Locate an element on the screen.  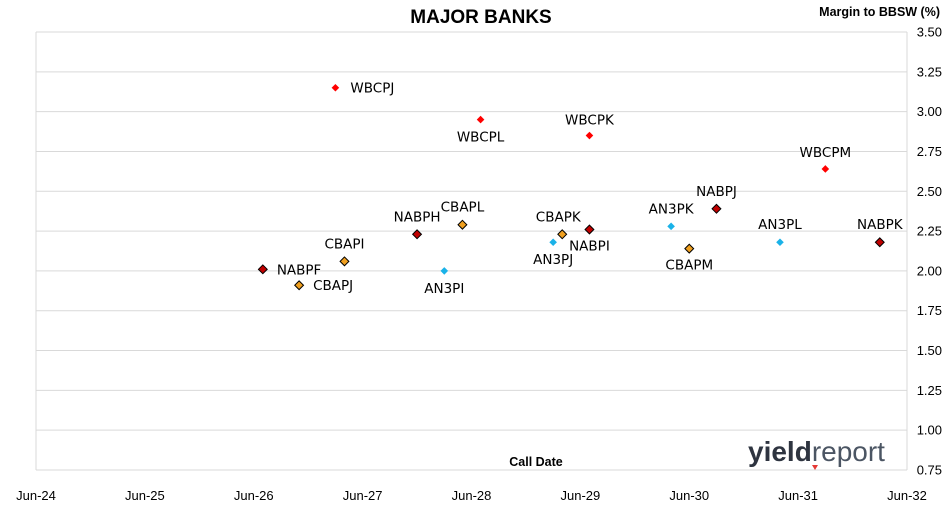
data-label-wbcpj: WBCPJ is located at coordinates (372, 89).